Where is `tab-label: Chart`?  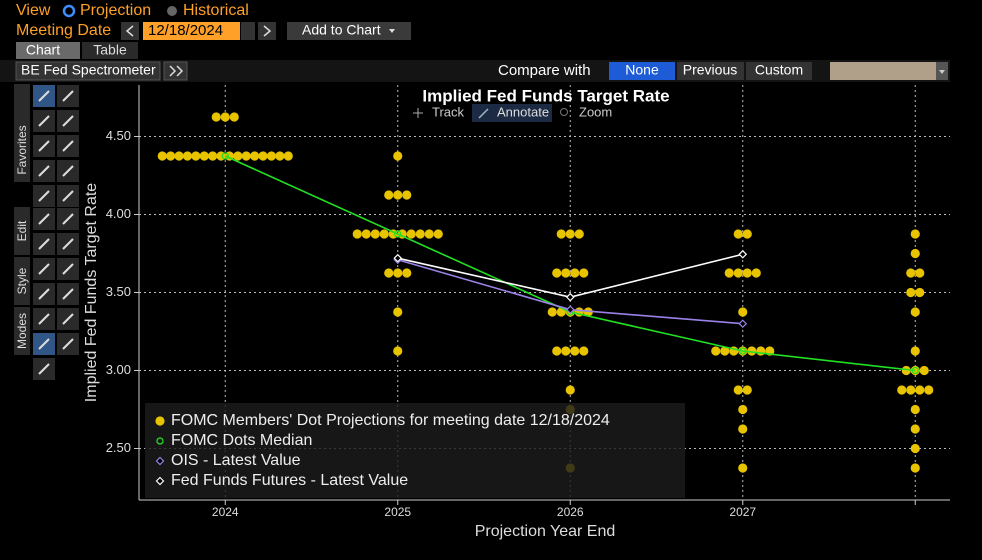 tab-label: Chart is located at coordinates (43, 50).